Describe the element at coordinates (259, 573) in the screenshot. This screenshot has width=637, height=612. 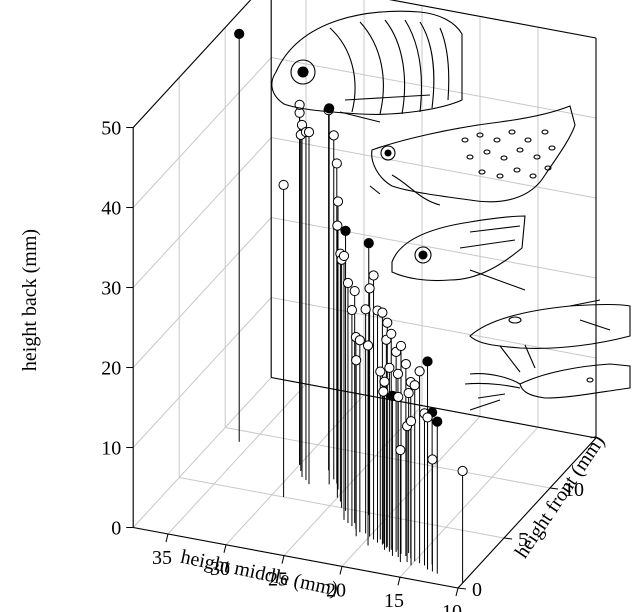
I see `x-axis-label: height middle (mm)` at that location.